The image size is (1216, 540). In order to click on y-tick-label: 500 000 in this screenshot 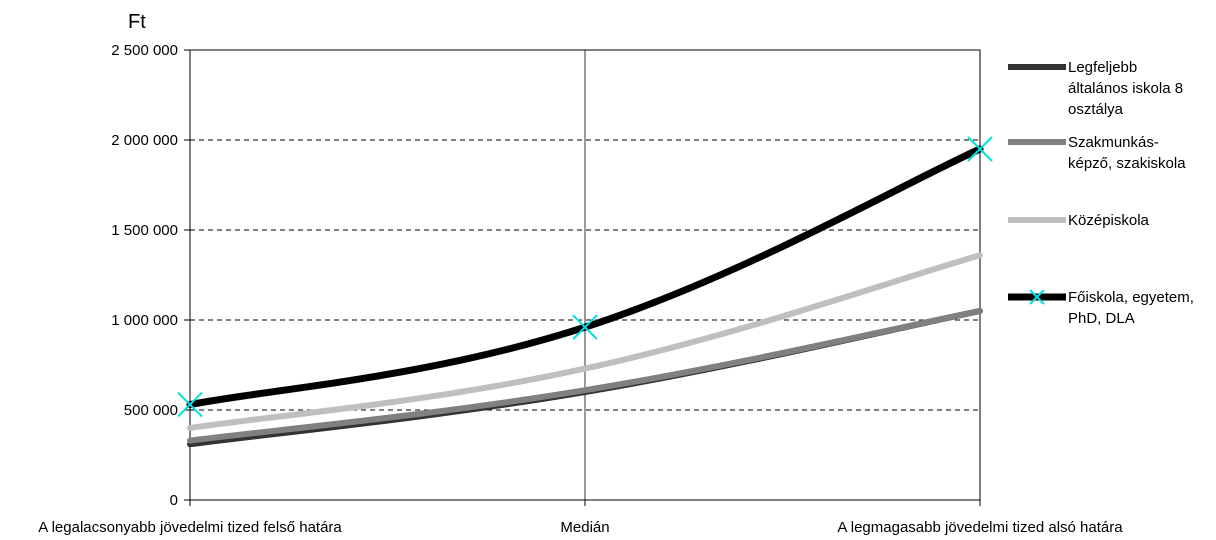, I will do `click(151, 410)`.